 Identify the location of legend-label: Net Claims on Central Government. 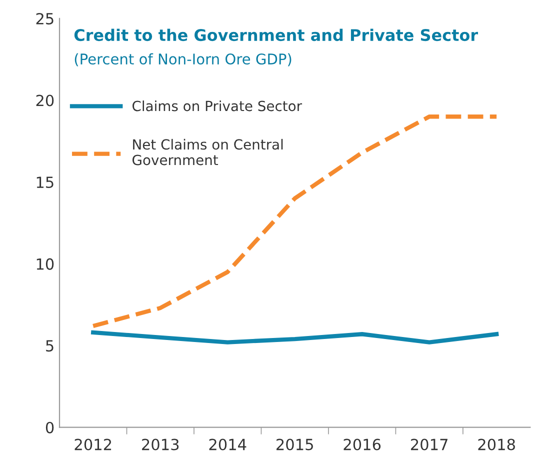
(207, 152).